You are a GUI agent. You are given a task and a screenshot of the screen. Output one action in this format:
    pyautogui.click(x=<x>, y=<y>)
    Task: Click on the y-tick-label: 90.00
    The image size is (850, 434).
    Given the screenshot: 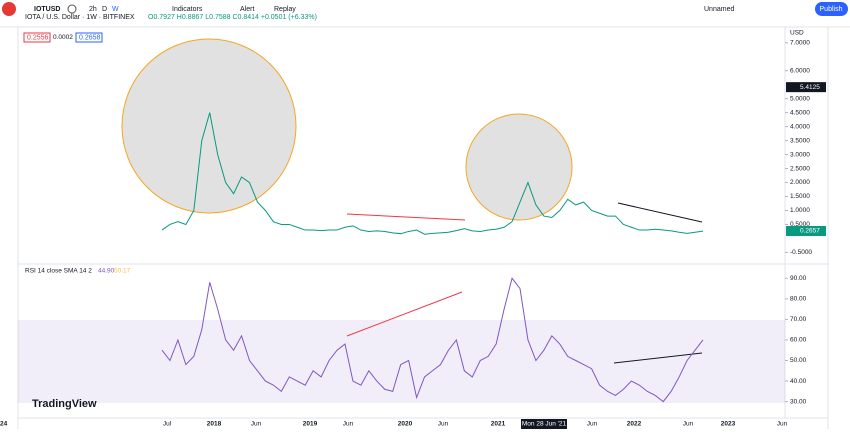 What is the action you would take?
    pyautogui.click(x=798, y=278)
    